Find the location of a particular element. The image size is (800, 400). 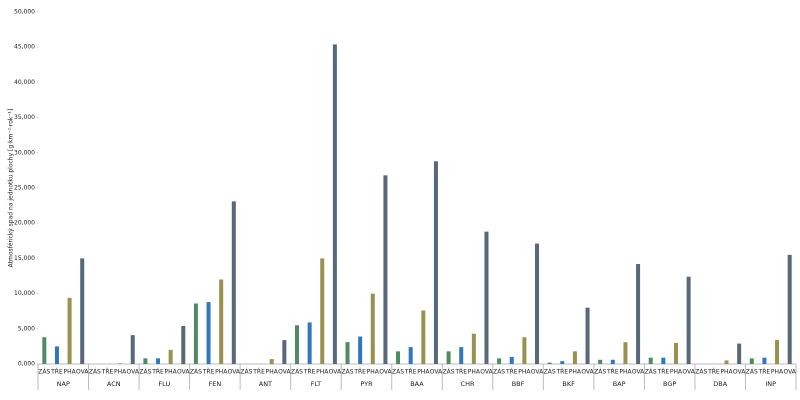

y-tick-label: 25,000 is located at coordinates (24, 188).